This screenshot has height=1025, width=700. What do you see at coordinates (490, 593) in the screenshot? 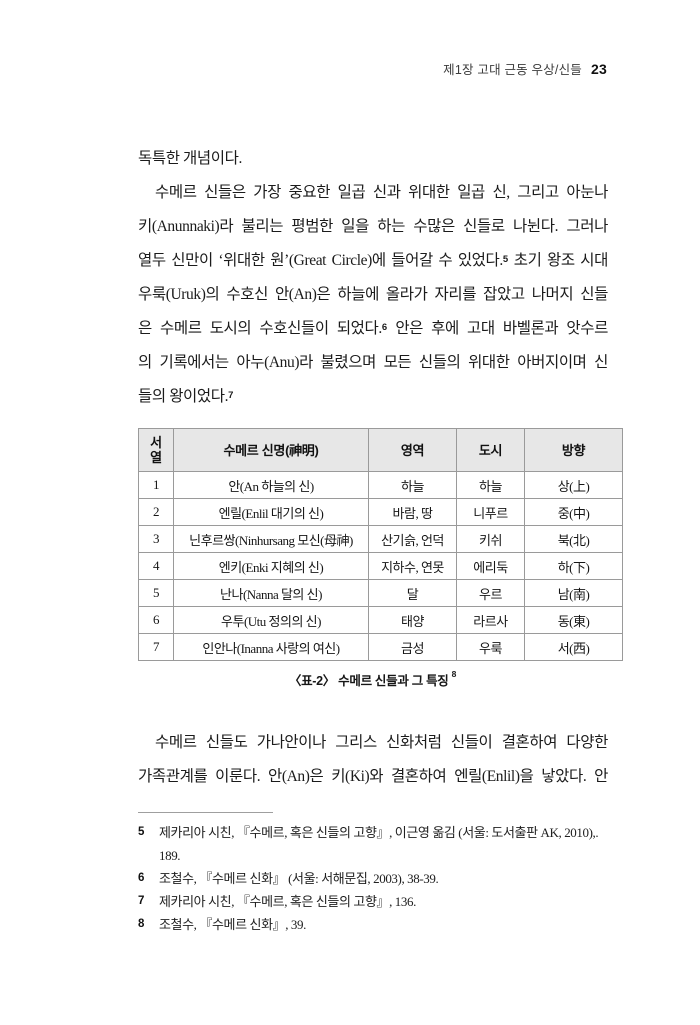
I see `table-cell: 우르` at bounding box center [490, 593].